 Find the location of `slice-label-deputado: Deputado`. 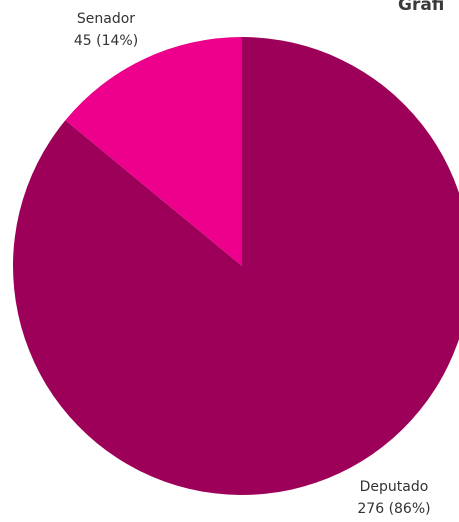

slice-label-deputado: Deputado is located at coordinates (394, 487).